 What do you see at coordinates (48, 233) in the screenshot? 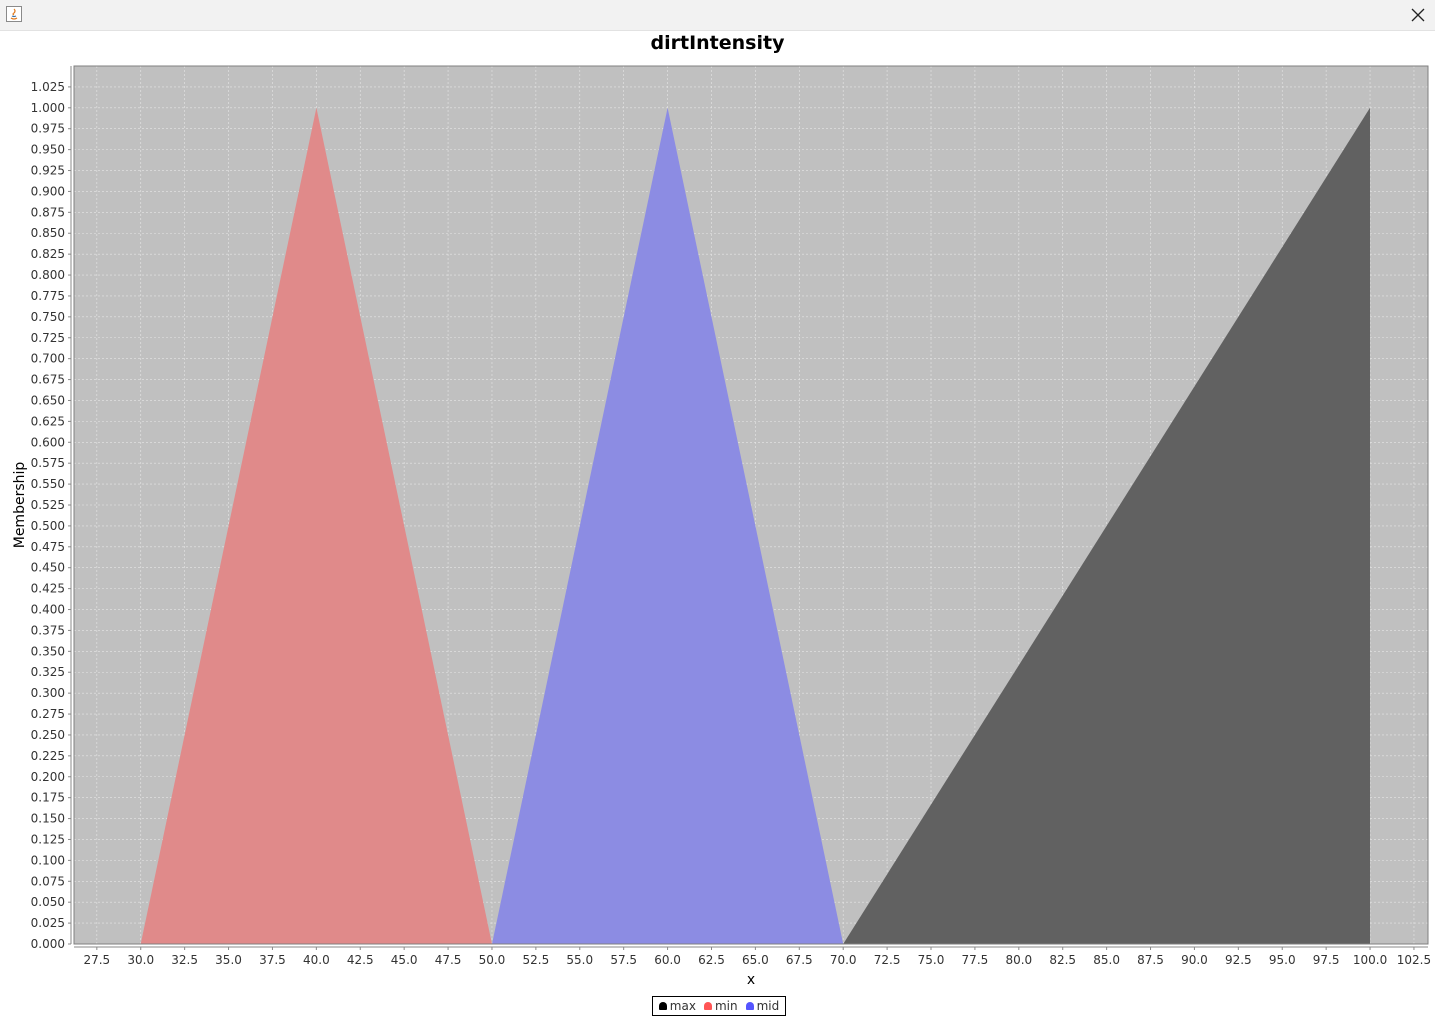
I see `y-tick-label: 0.850` at bounding box center [48, 233].